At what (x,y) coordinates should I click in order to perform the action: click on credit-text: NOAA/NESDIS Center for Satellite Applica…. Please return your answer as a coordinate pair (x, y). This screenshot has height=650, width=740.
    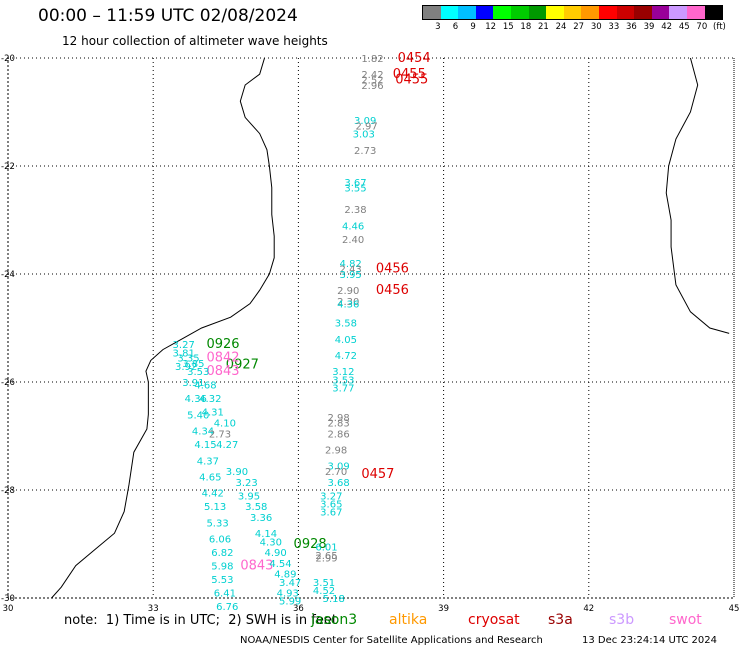
    Looking at the image, I should click on (391, 640).